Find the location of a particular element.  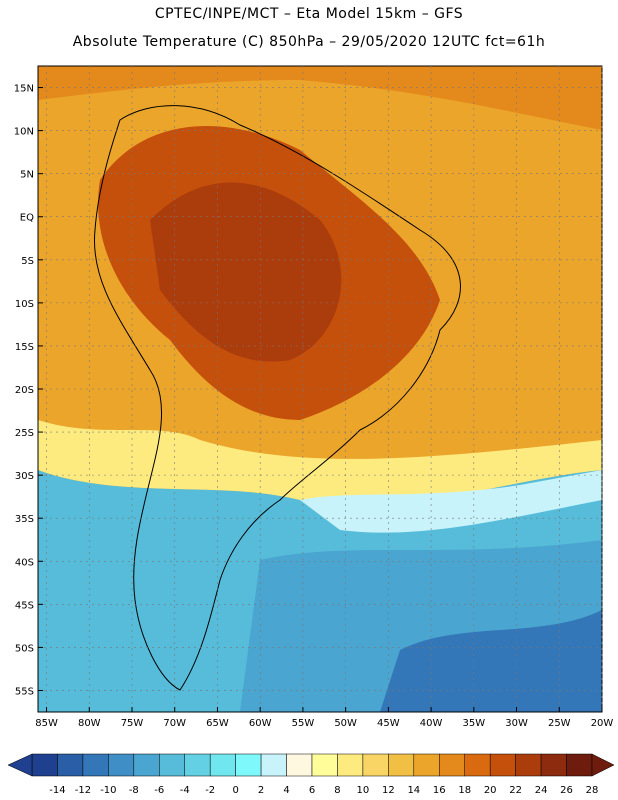

lon-label: 20W is located at coordinates (602, 723).